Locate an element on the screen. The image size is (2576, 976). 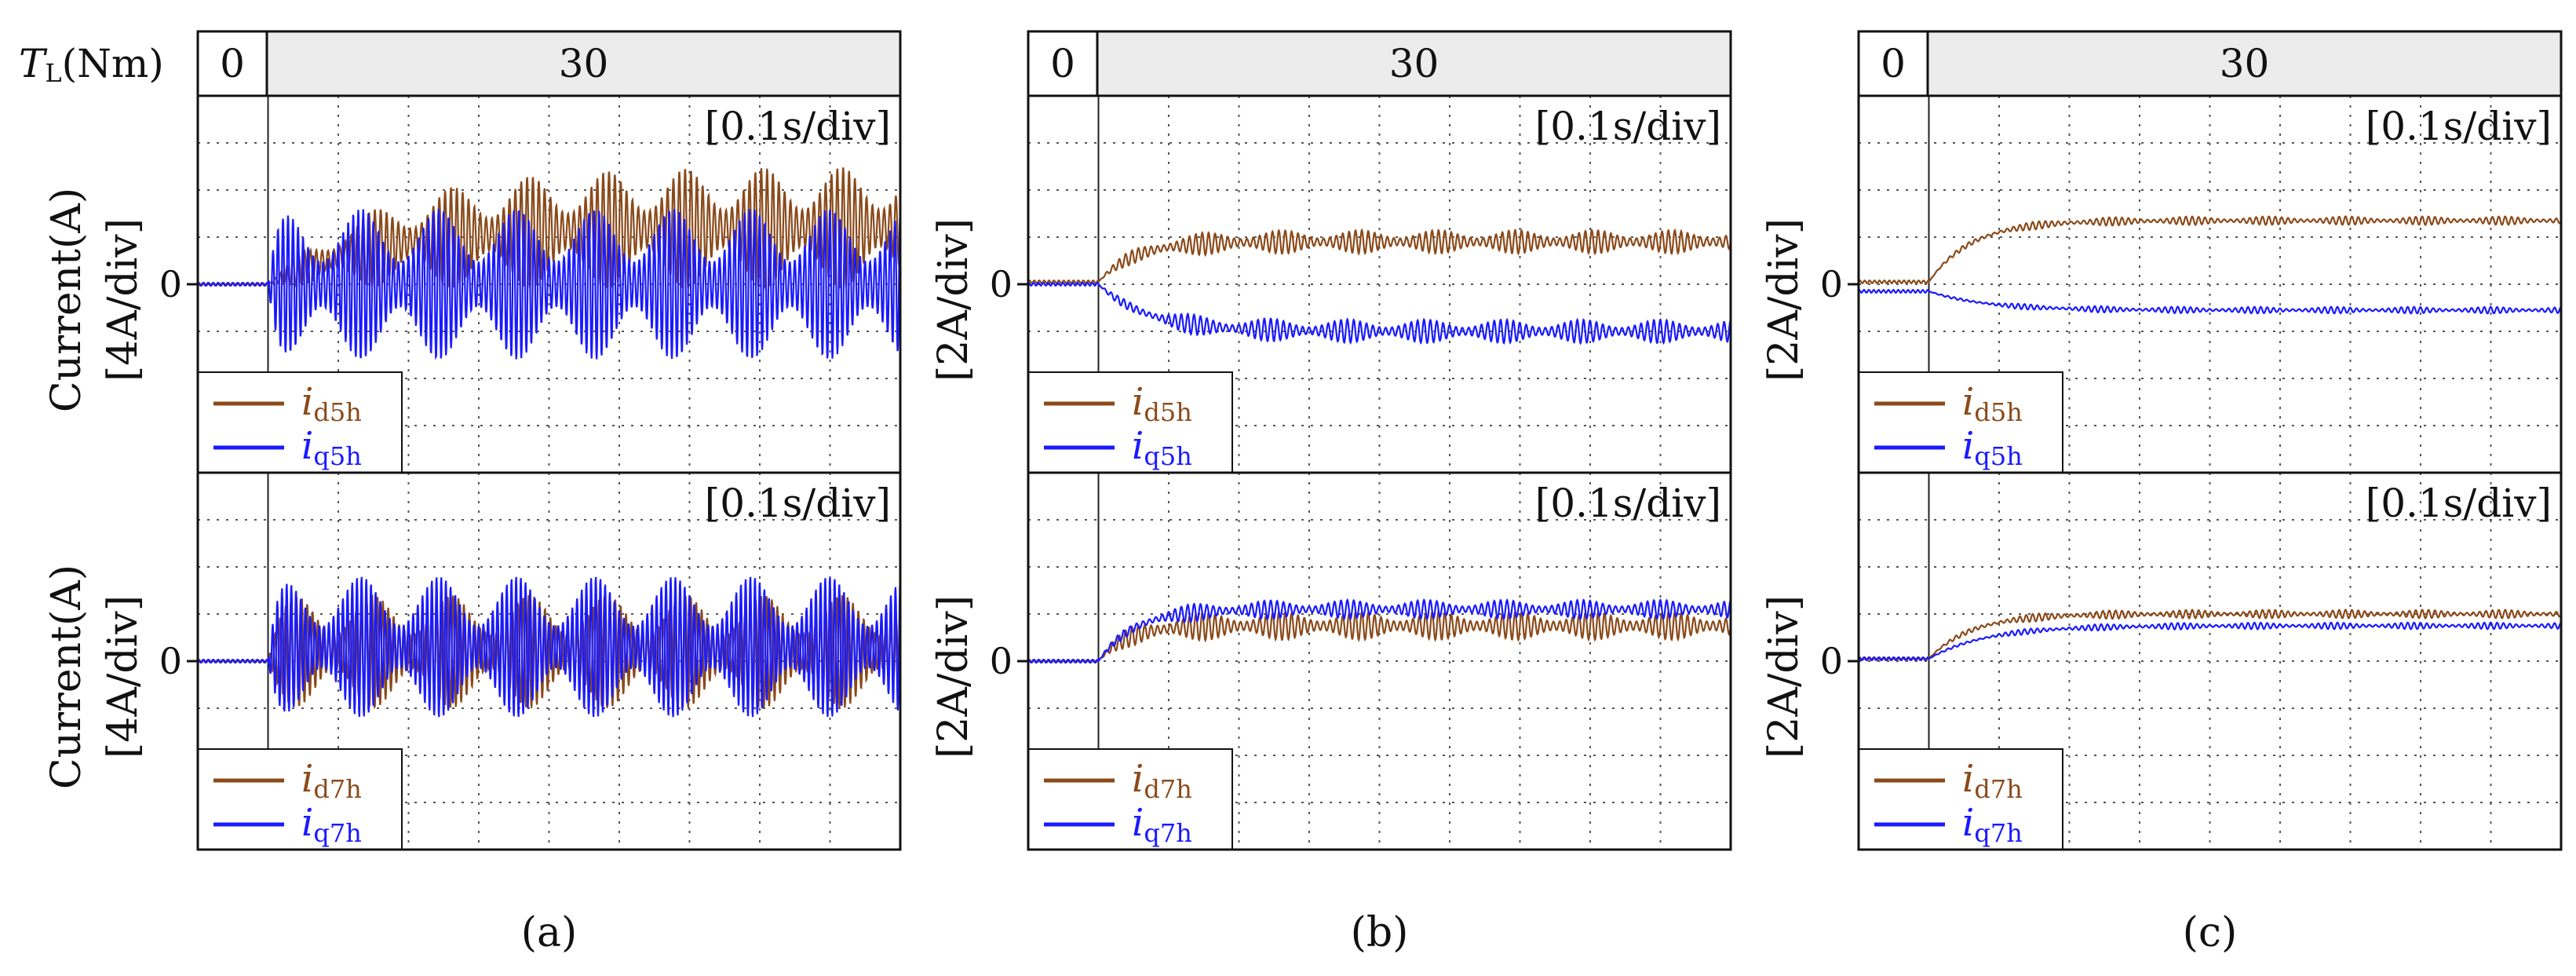
torque-symbol: T is located at coordinates (33, 63).